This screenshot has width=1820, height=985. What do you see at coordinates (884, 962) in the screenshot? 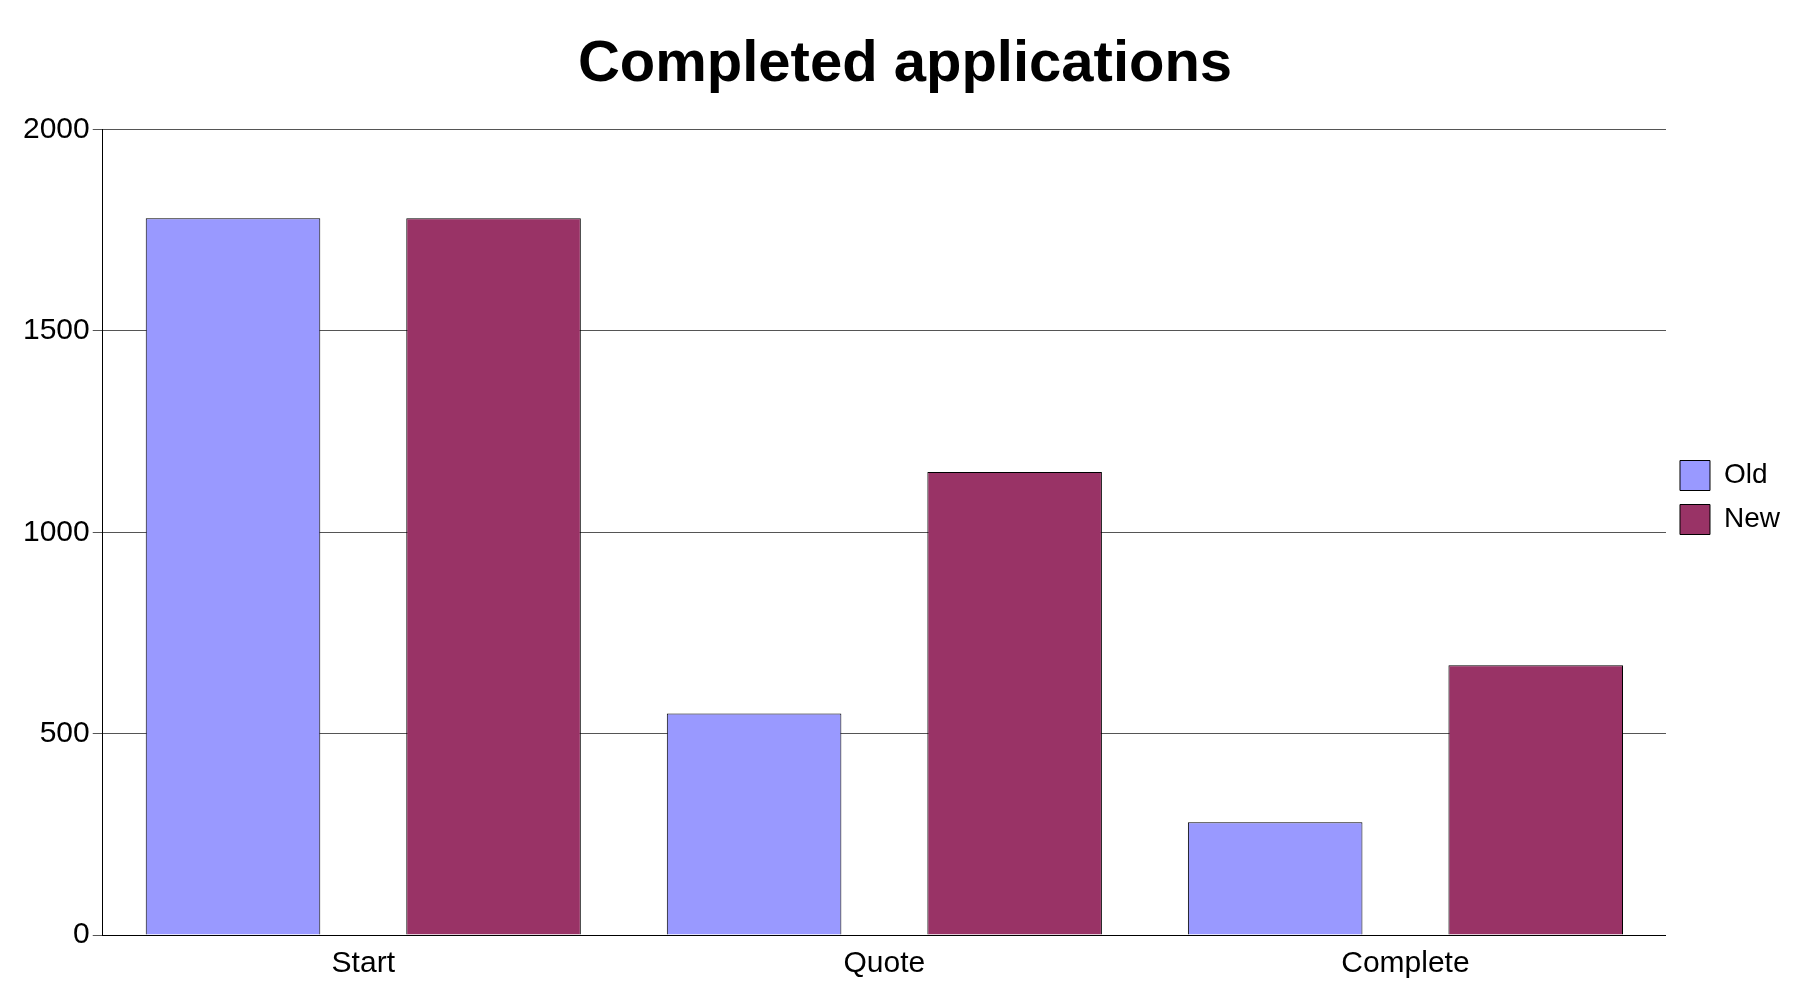
I see `x-tick-label: Quote` at bounding box center [884, 962].